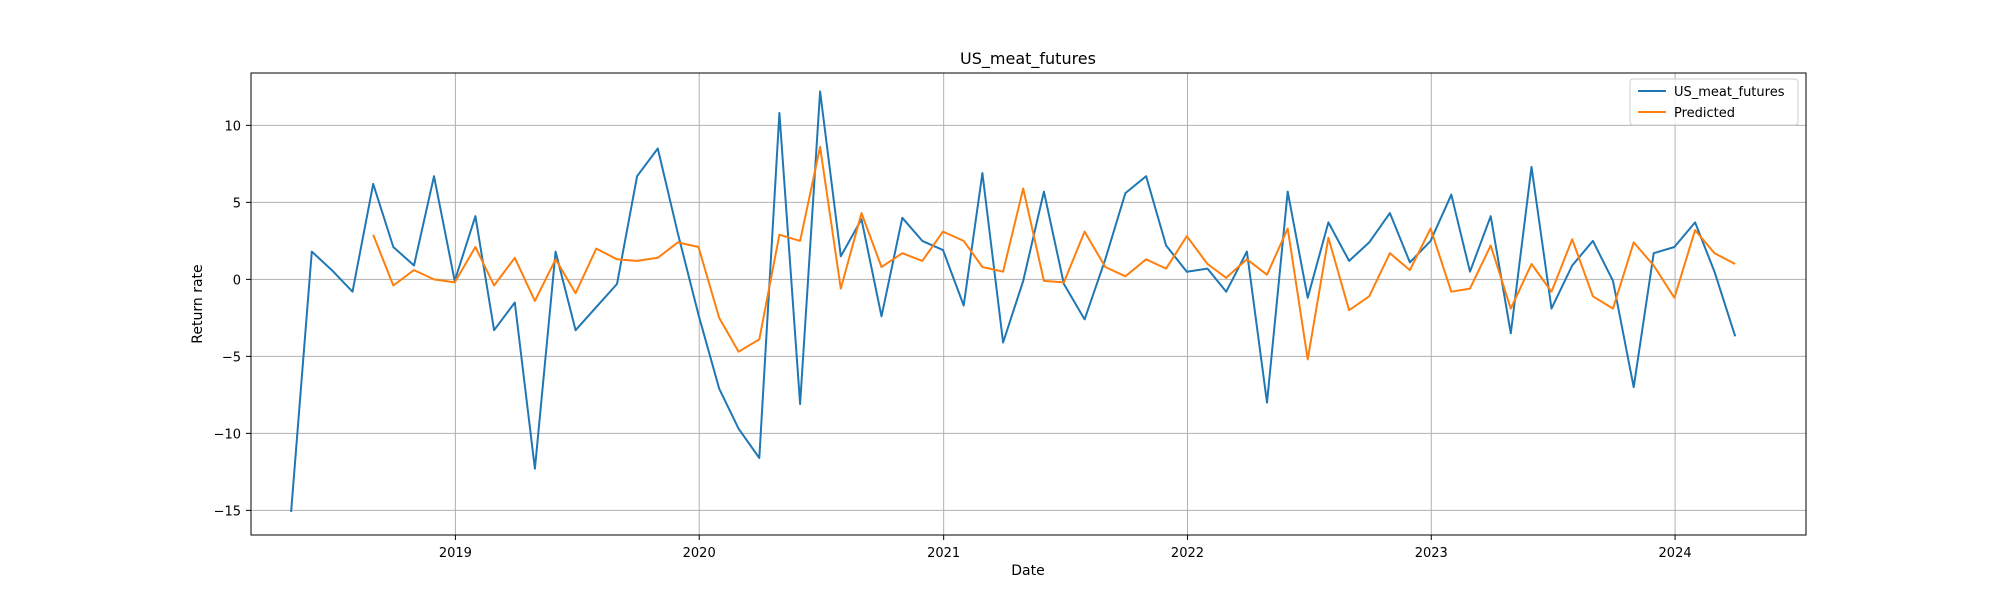 This screenshot has height=600, width=2000. I want to click on y-tick-label: −10, so click(227, 434).